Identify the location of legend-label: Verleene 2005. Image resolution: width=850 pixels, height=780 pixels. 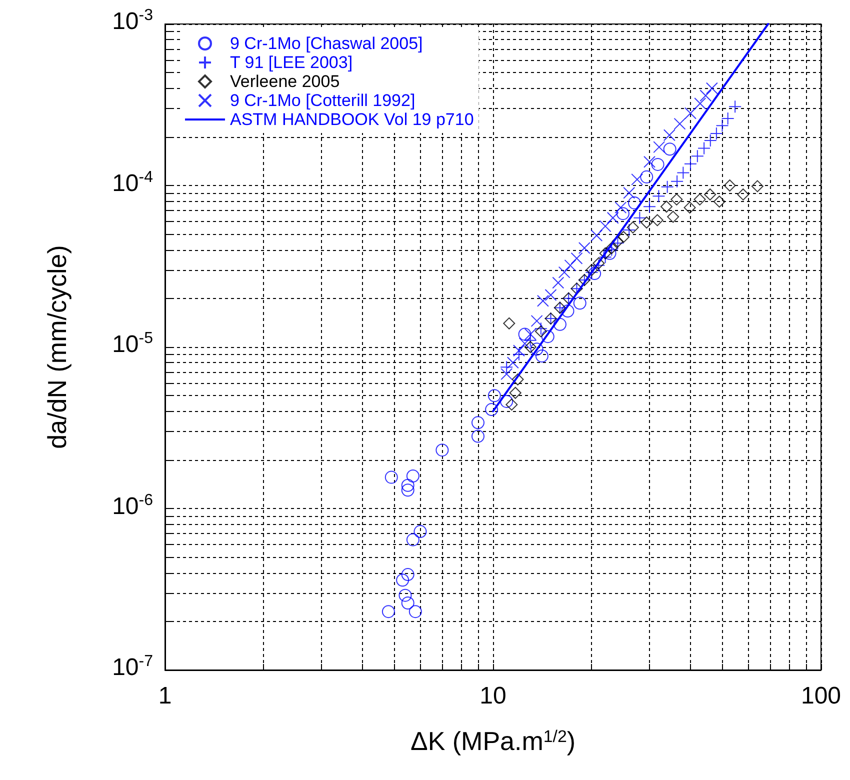
(285, 81).